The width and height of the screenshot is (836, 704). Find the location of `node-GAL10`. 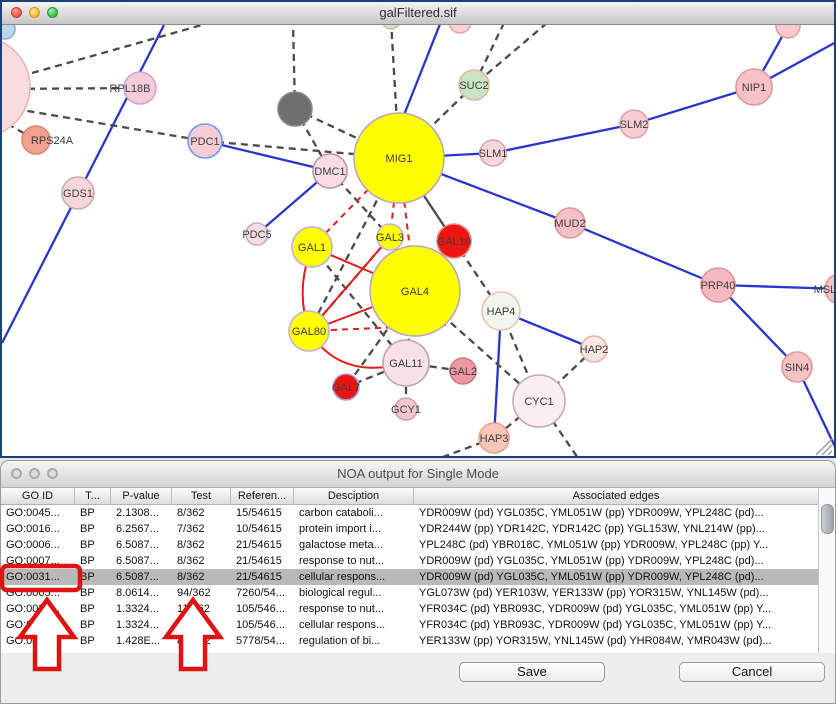

node-GAL10 is located at coordinates (454, 241).